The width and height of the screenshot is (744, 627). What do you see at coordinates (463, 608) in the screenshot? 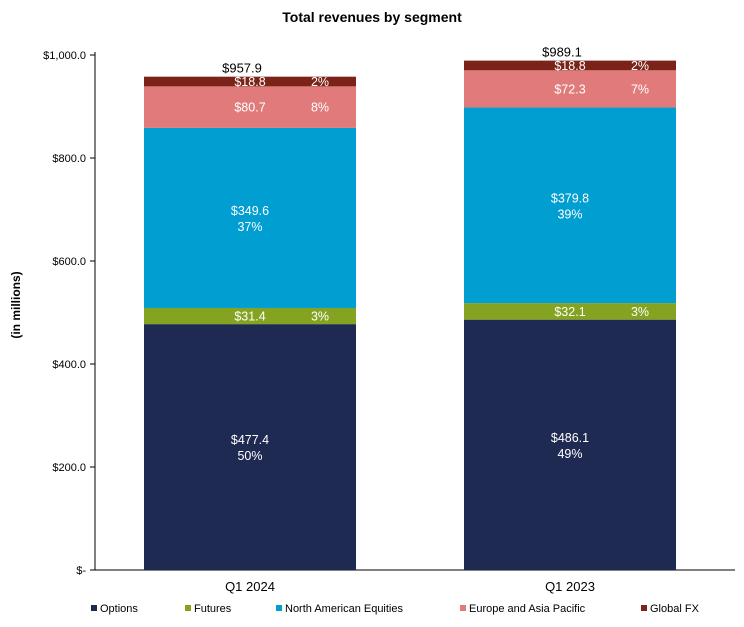
I see `legend-swatch-europe-and-asia-pacific` at bounding box center [463, 608].